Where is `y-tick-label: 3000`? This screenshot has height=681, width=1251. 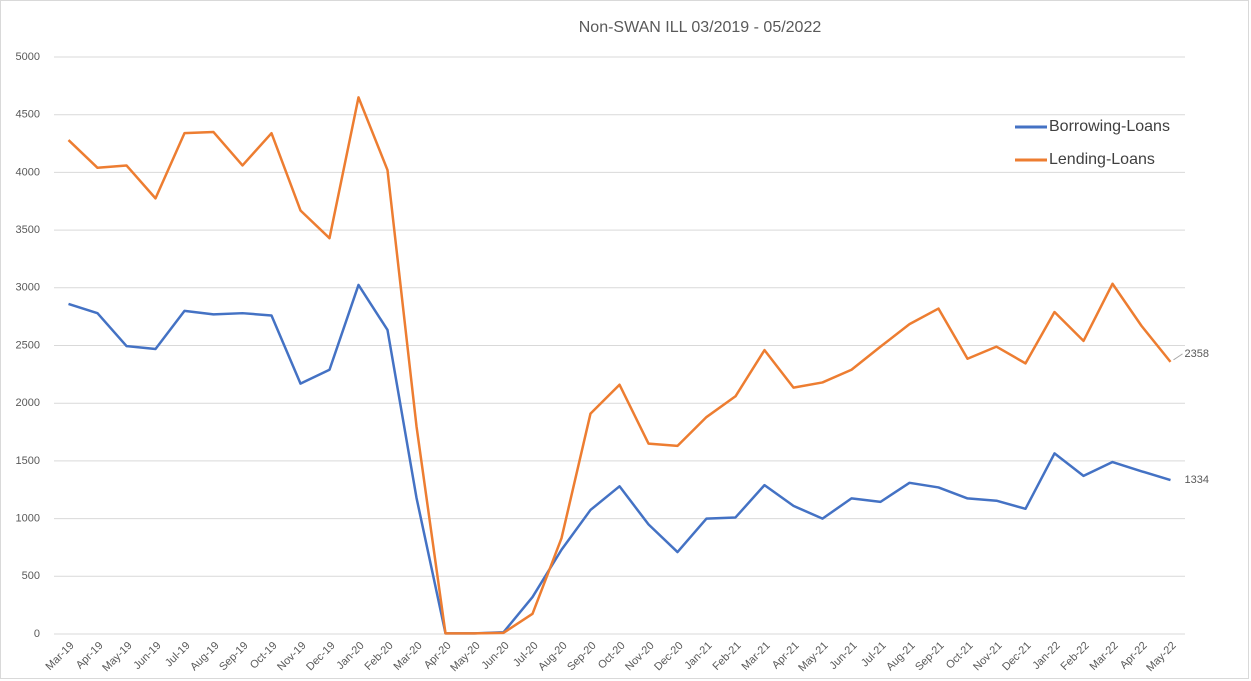
y-tick-label: 3000 is located at coordinates (28, 288).